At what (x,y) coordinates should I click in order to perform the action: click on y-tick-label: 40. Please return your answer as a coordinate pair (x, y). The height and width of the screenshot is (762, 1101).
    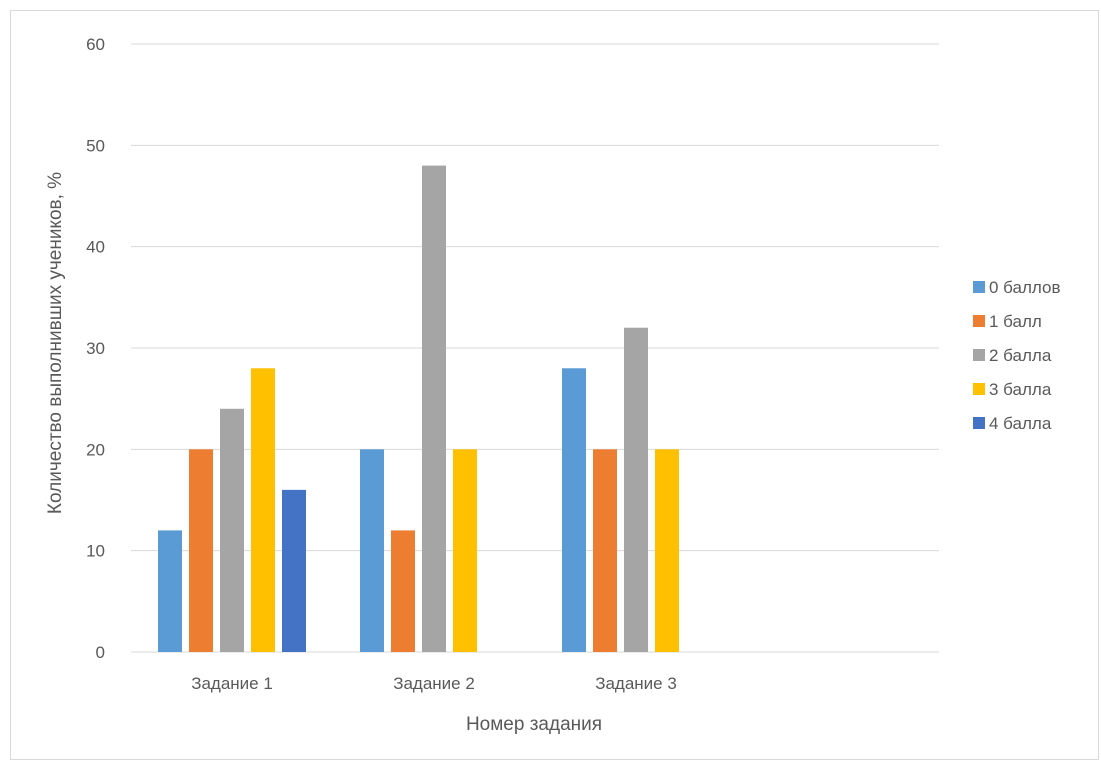
    Looking at the image, I should click on (95, 247).